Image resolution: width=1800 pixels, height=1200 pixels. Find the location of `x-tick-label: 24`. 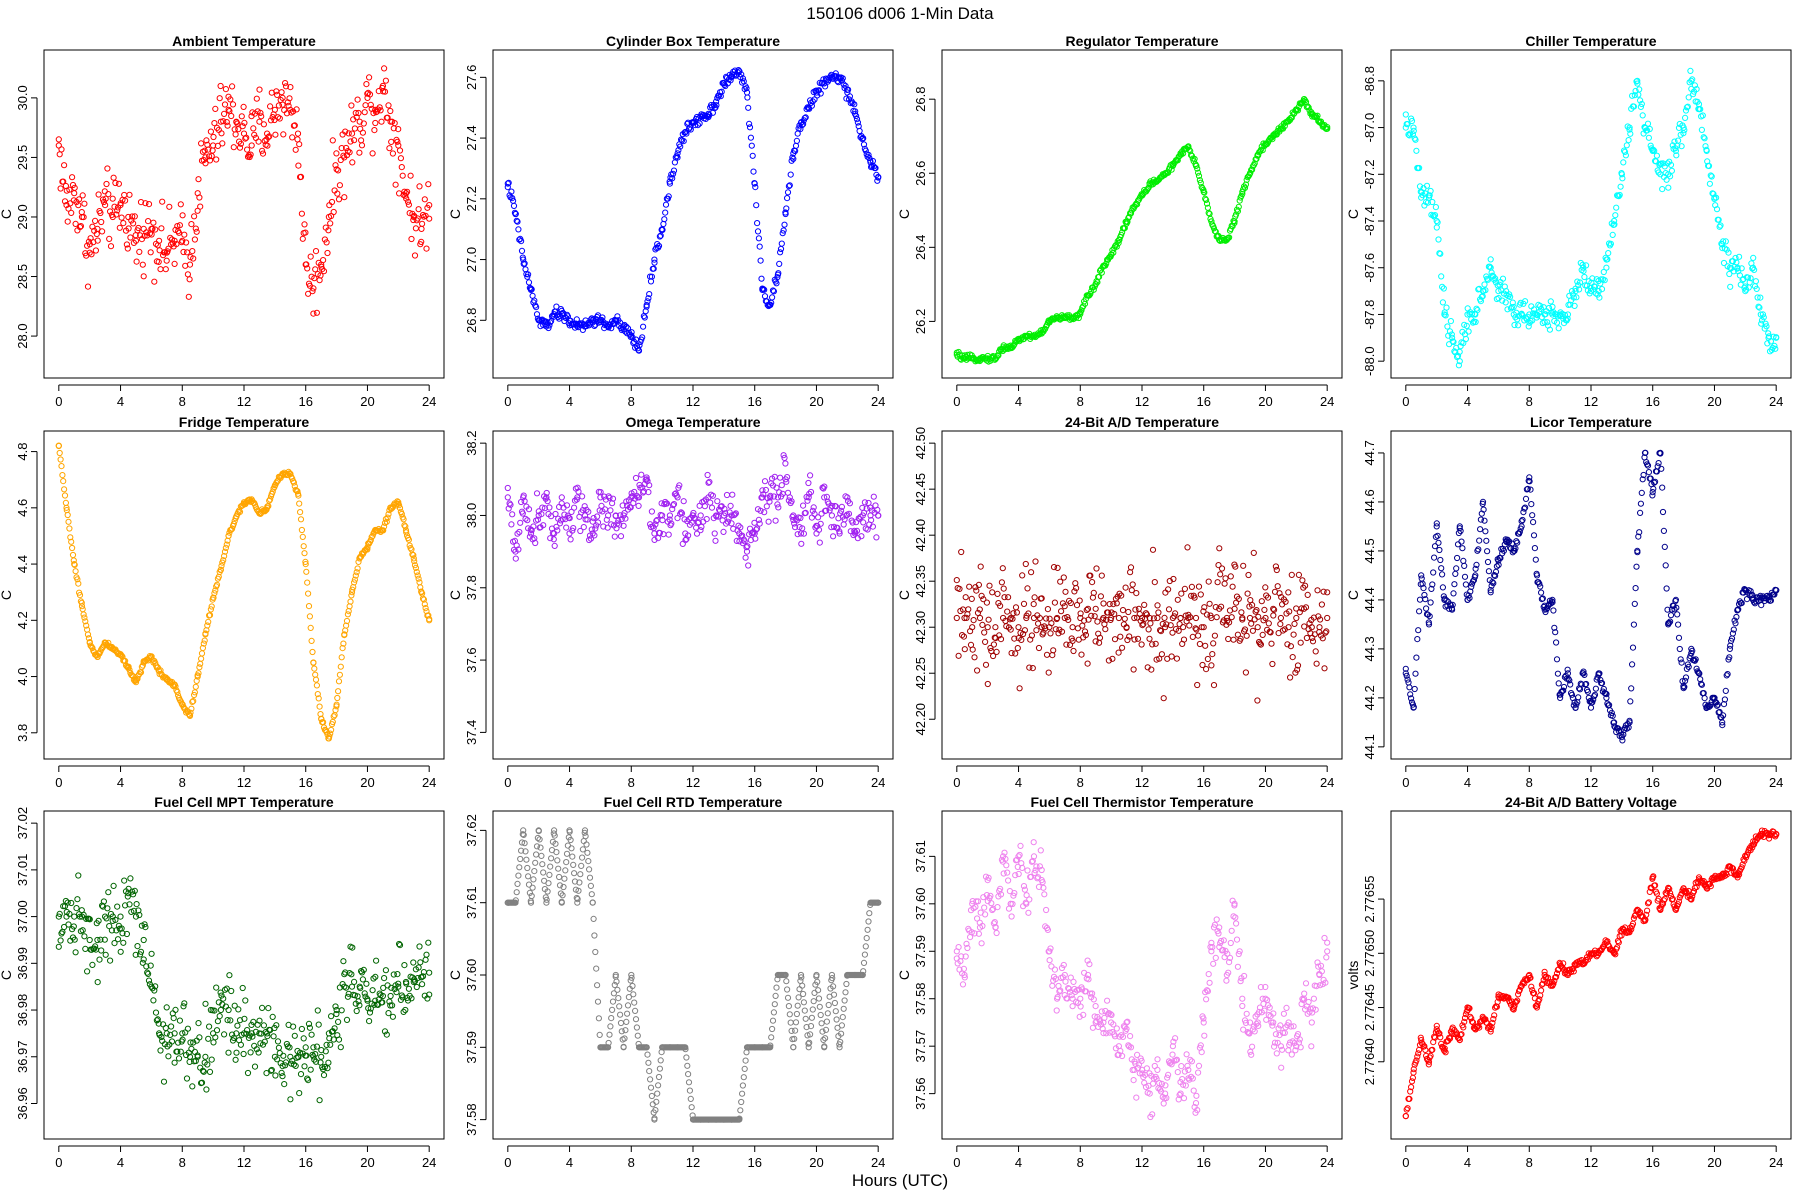

x-tick-label: 24 is located at coordinates (878, 1162).